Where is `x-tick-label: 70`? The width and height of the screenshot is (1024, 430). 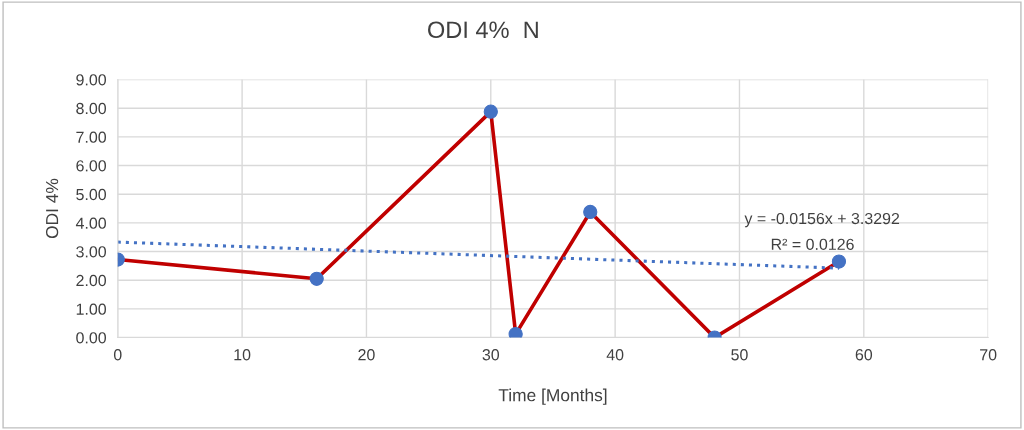 x-tick-label: 70 is located at coordinates (988, 355).